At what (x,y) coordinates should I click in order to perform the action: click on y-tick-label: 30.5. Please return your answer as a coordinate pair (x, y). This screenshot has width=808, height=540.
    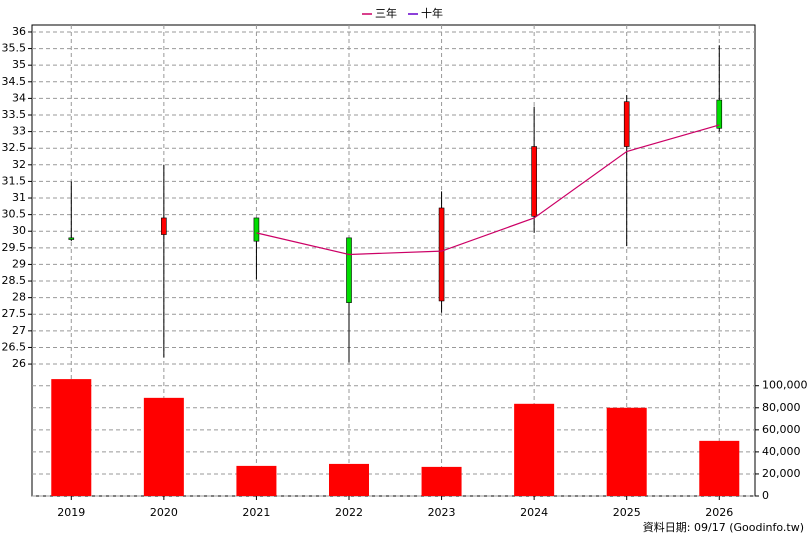
    Looking at the image, I should click on (14, 214).